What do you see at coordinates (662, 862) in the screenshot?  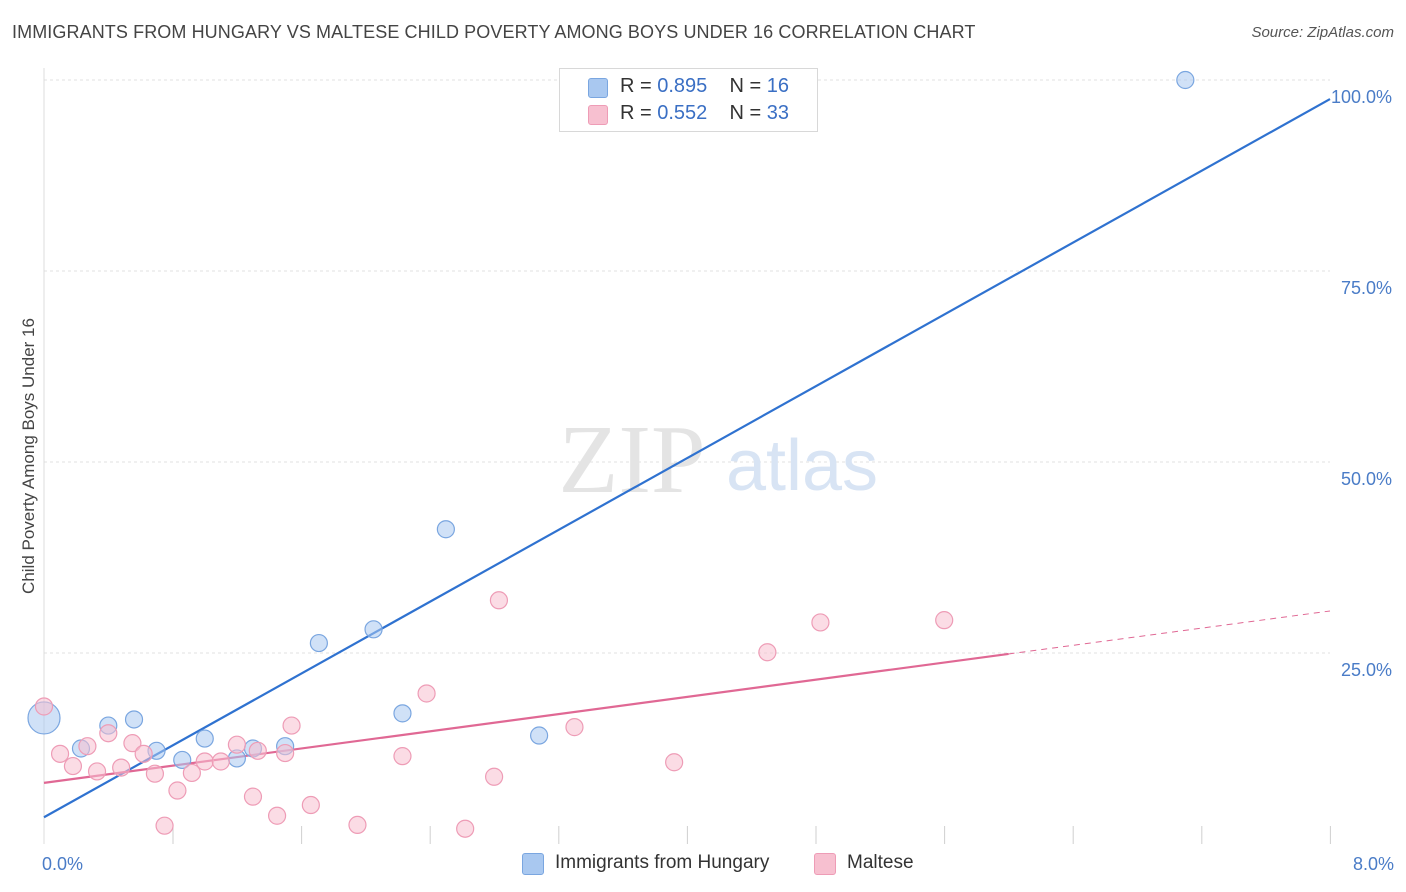 I see `series-name-hungary: Immigrants from Hungary` at bounding box center [662, 862].